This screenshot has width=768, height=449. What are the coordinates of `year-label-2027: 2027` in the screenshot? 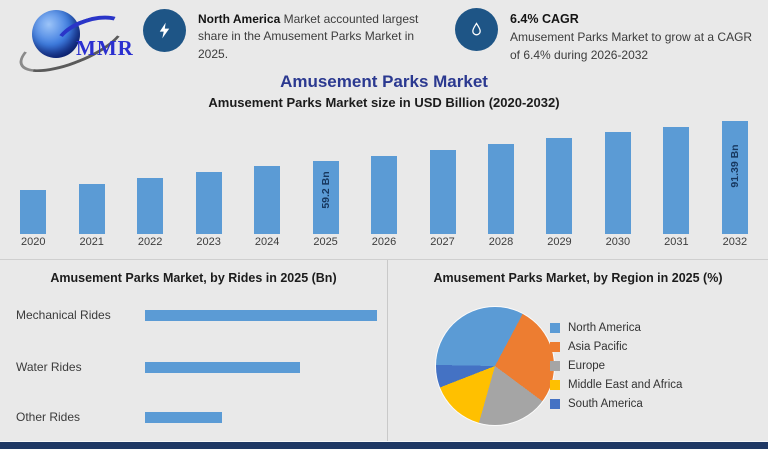 It's located at (442, 242).